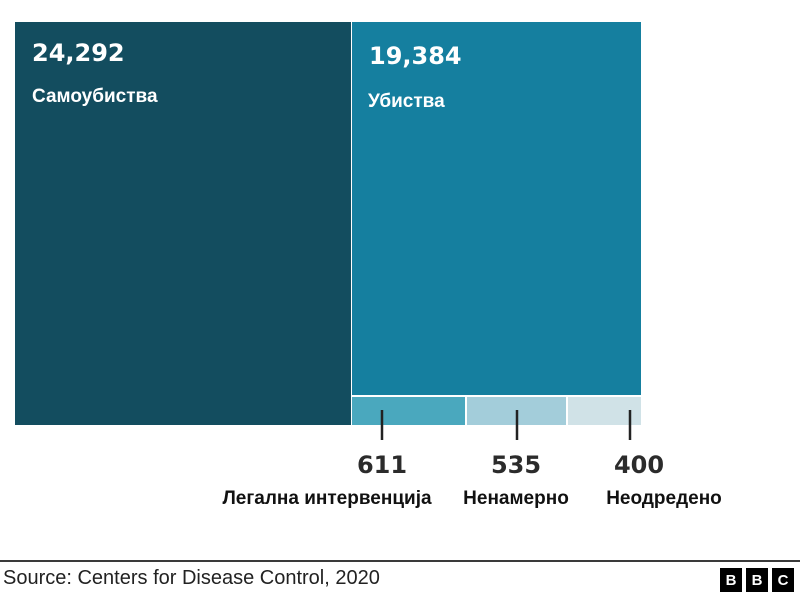  Describe the element at coordinates (382, 465) in the screenshot. I see `value-label-legal-intervention: 611` at that location.